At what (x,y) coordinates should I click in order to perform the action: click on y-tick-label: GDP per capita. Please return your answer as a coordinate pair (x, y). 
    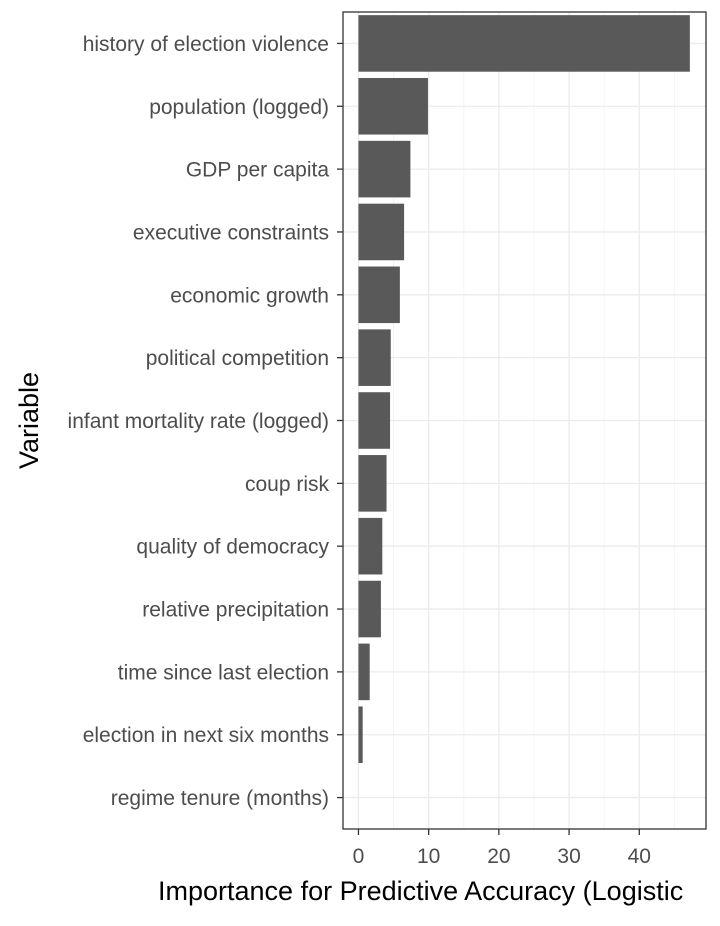
    Looking at the image, I should click on (258, 170).